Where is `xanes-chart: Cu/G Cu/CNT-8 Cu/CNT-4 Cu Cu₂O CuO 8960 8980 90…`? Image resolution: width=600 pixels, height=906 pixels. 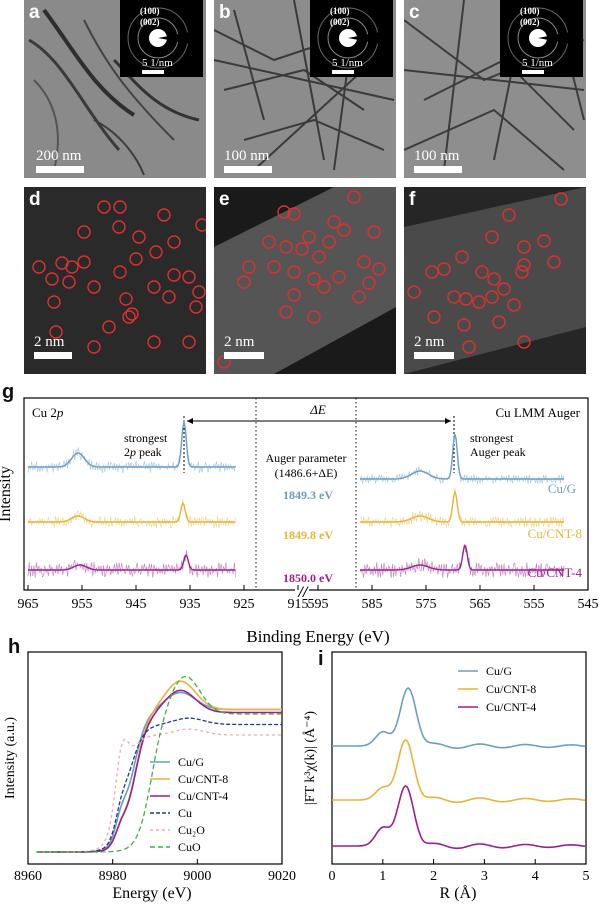
xanes-chart: Cu/G Cu/CNT-8 Cu/CNT-4 Cu Cu₂O CuO 8960 8980 90… is located at coordinates (149, 776).